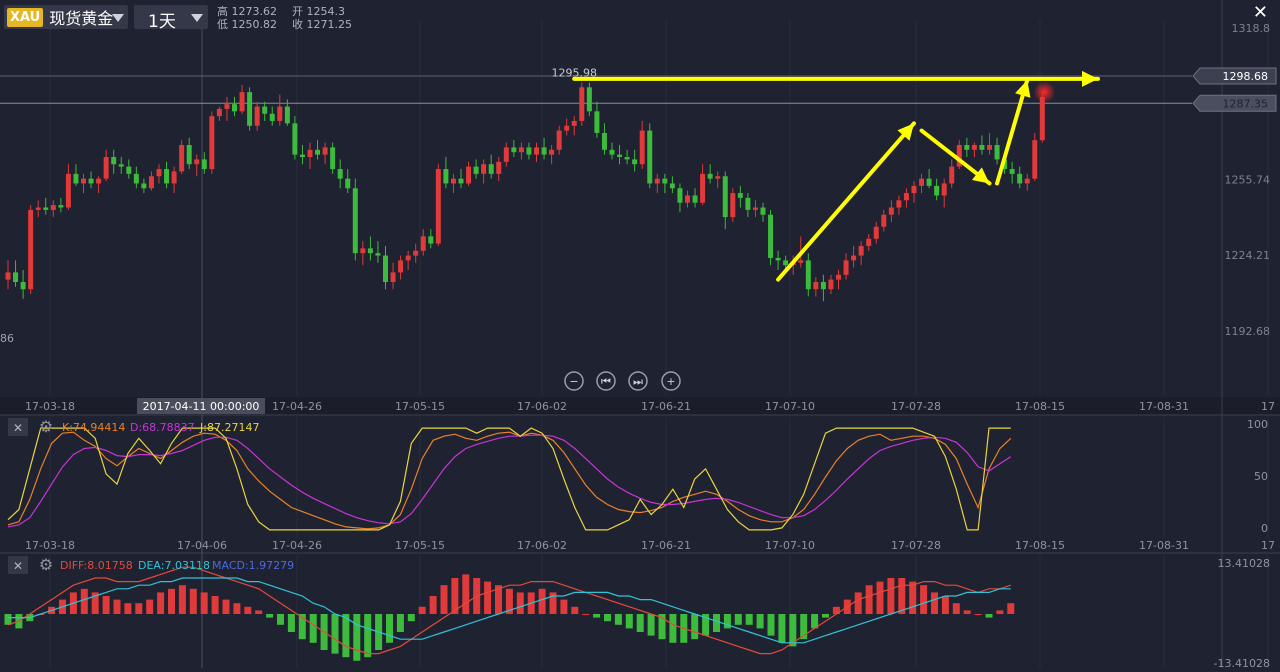  What do you see at coordinates (836, 78) in the screenshot?
I see `target-arrow` at bounding box center [836, 78].